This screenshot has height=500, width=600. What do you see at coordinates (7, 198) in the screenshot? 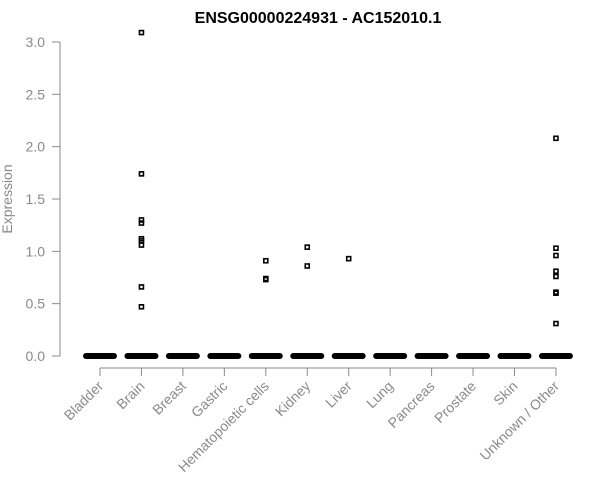
I see `y-axis-label: Expression` at bounding box center [7, 198].